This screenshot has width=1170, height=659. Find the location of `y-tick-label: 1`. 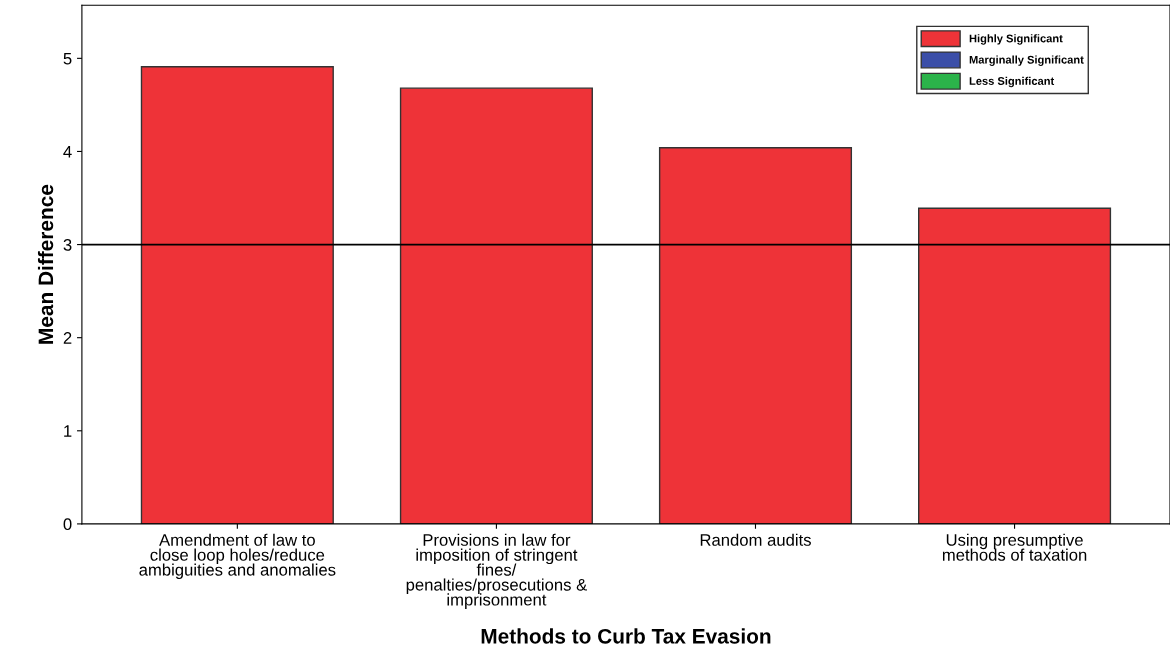

y-tick-label: 1 is located at coordinates (68, 431).